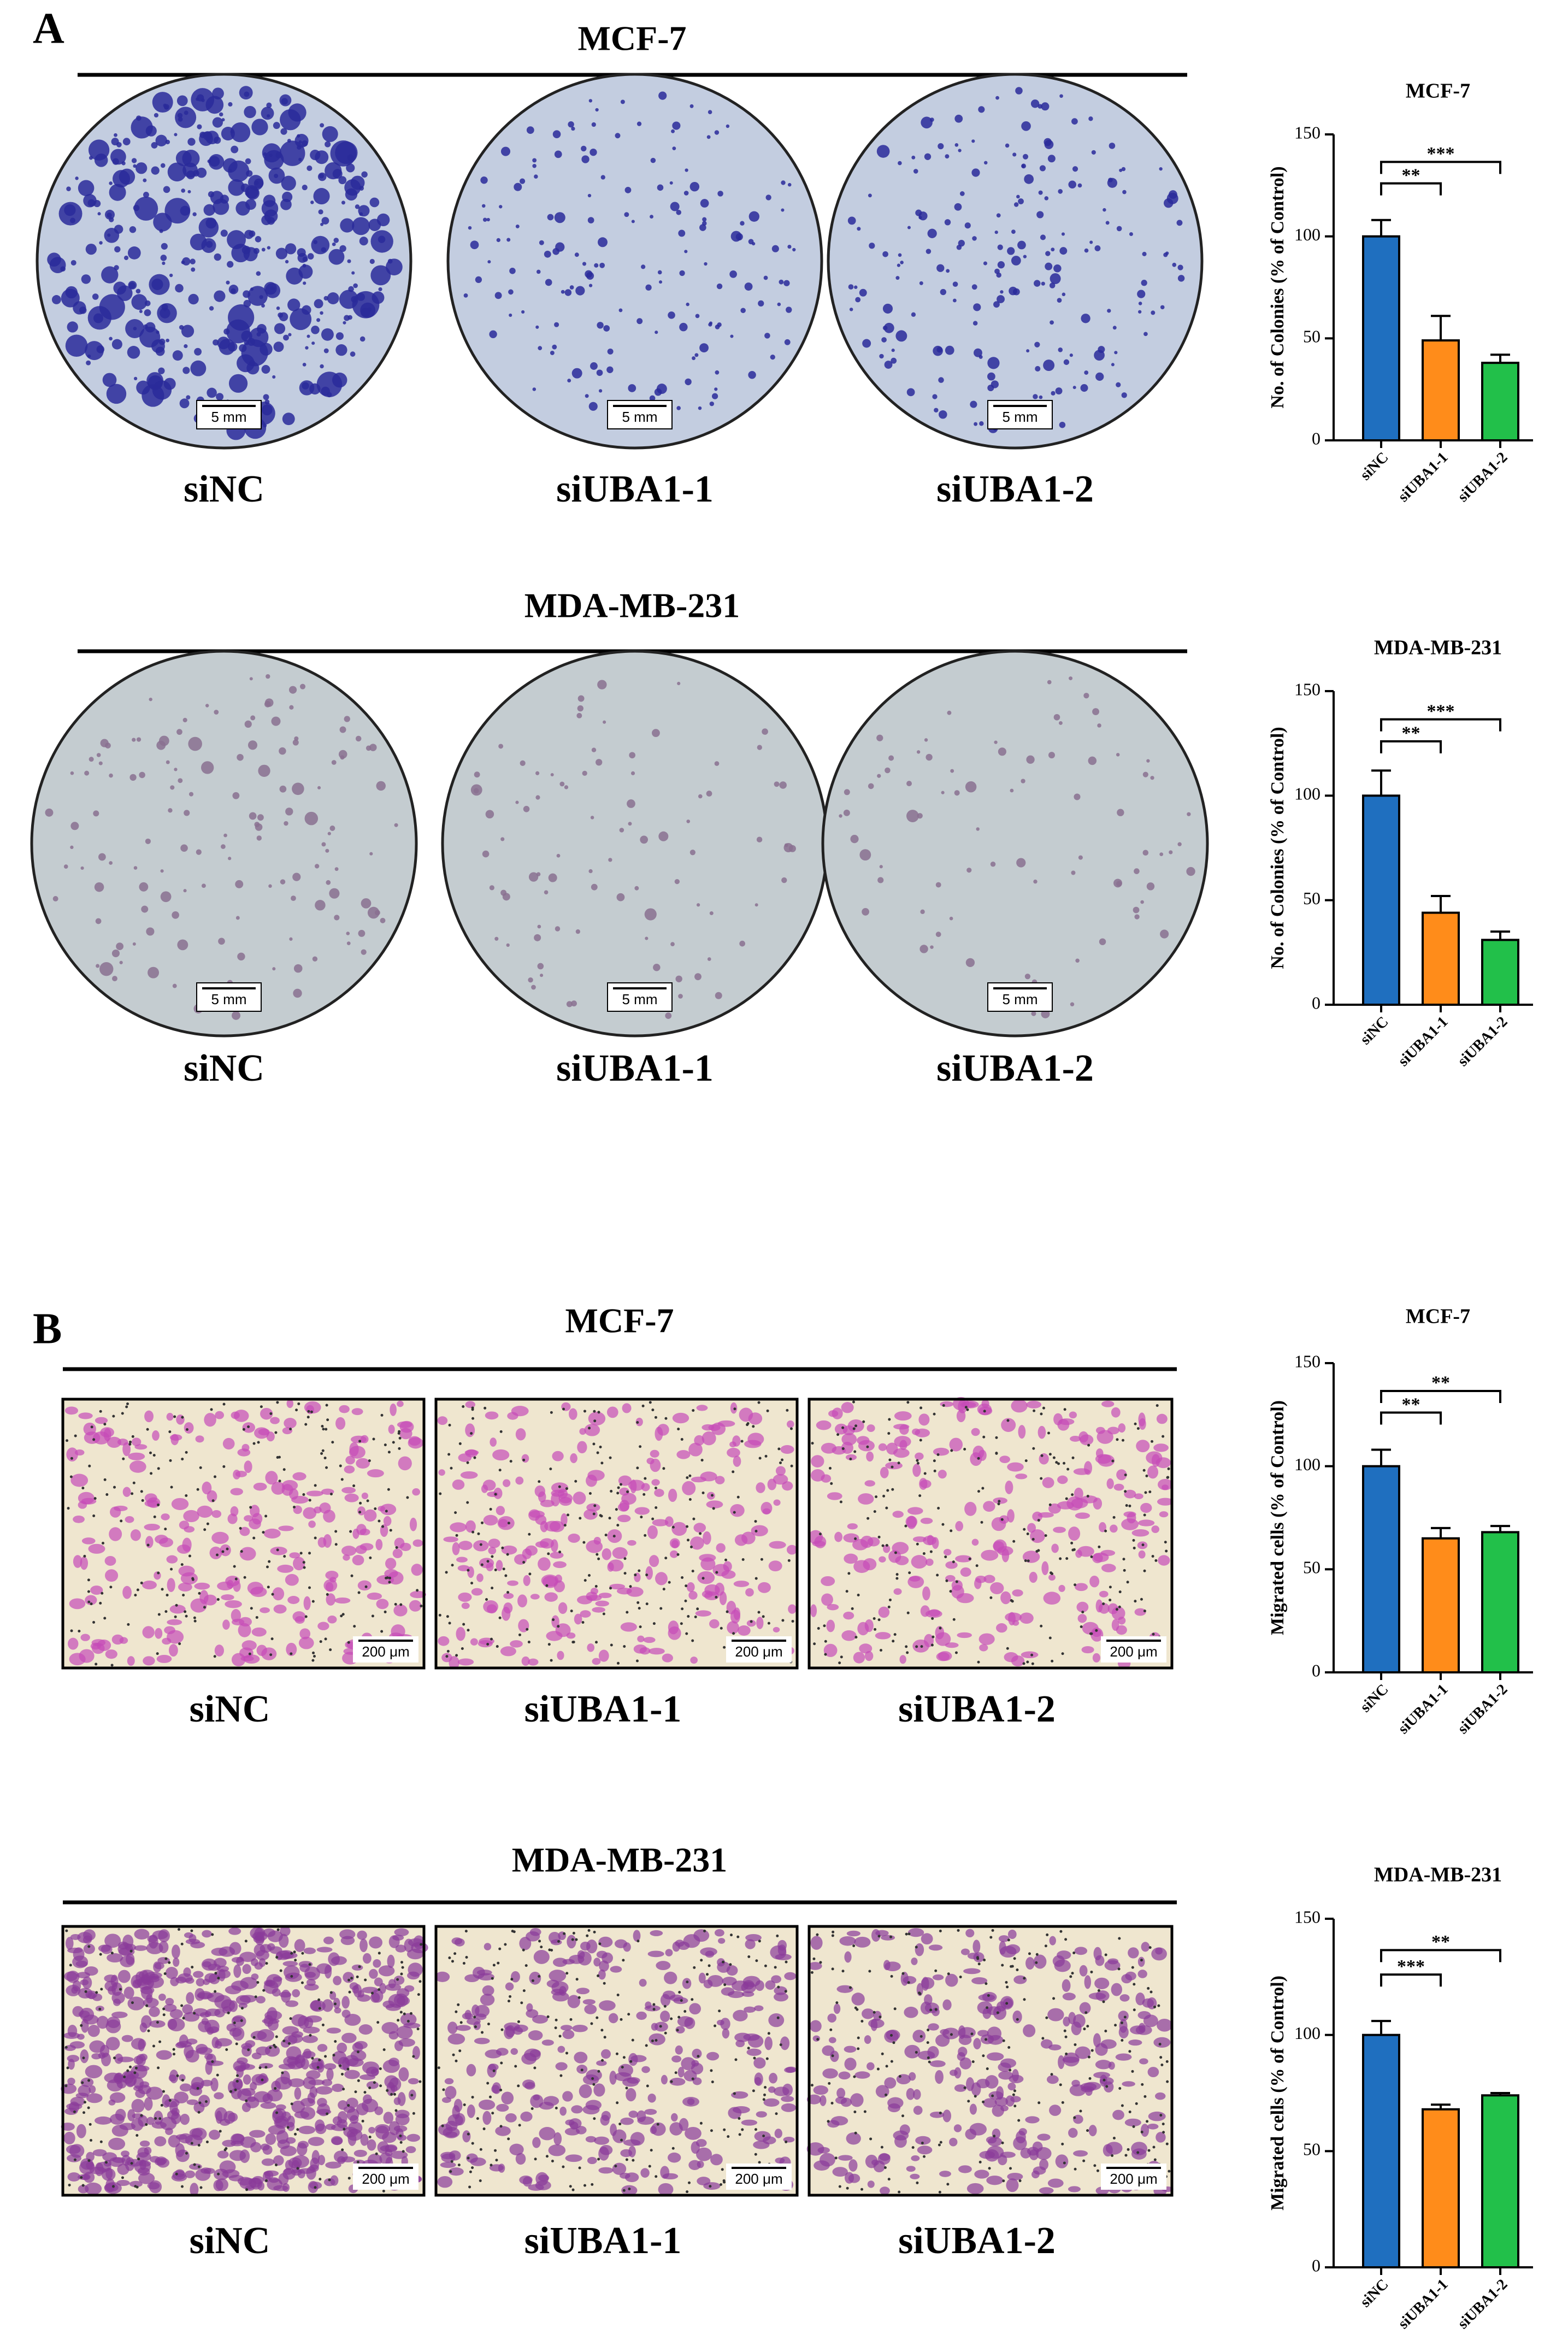  I want to click on scale-label: 200 μm, so click(1134, 2179).